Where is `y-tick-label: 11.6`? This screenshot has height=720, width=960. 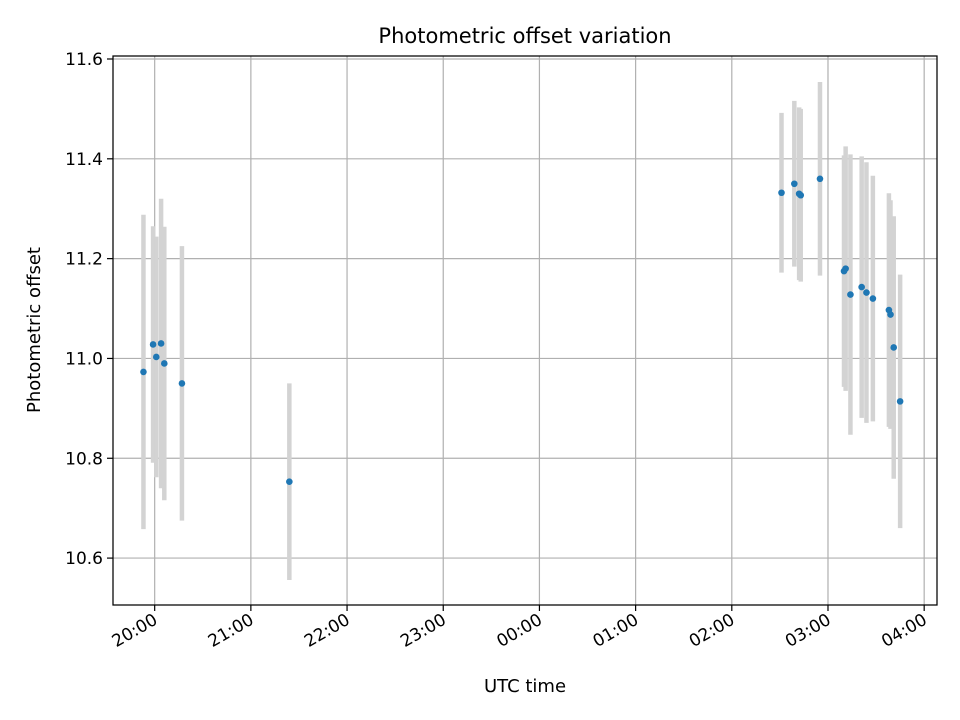
y-tick-label: 11.6 is located at coordinates (84, 60).